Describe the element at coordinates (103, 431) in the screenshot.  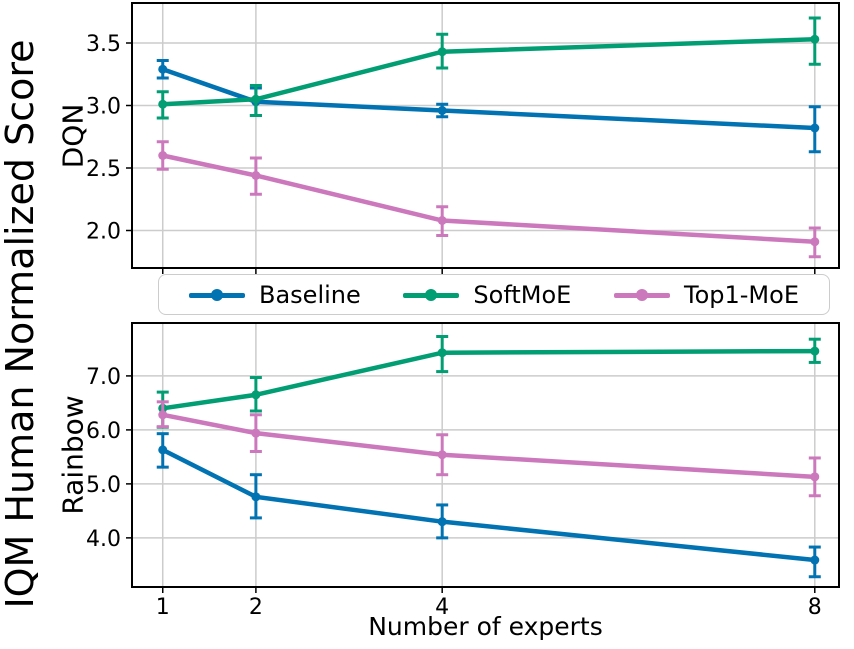
I see `y-tick-label: 6.0` at that location.